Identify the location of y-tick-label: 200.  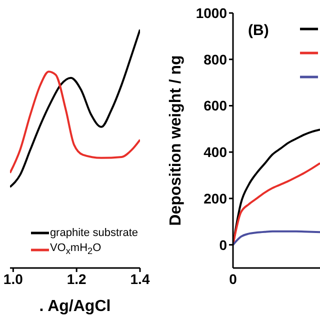
(216, 198).